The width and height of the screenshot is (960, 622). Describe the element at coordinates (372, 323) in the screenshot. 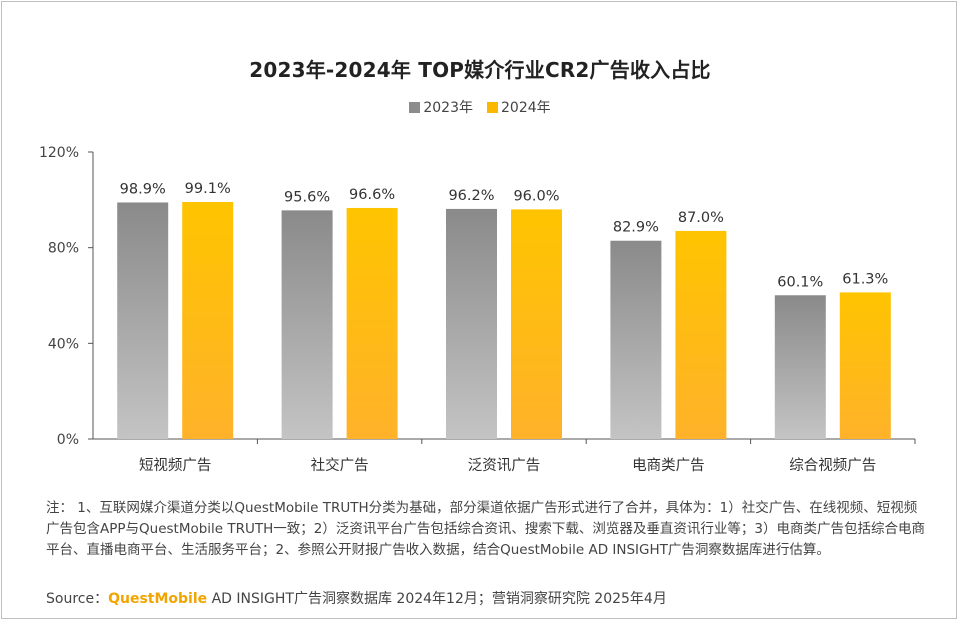

I see `bar-2024年-社交广告` at that location.